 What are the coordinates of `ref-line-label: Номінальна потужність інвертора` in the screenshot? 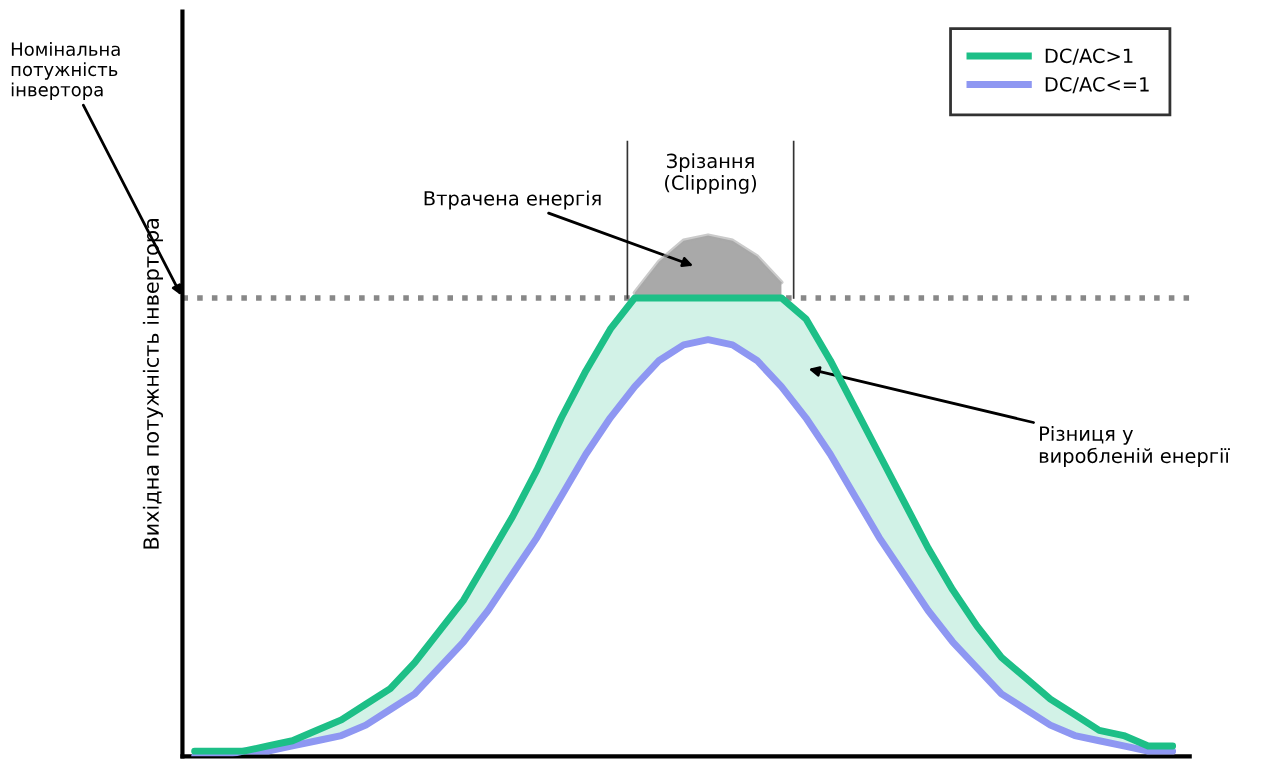 It's located at (65, 71).